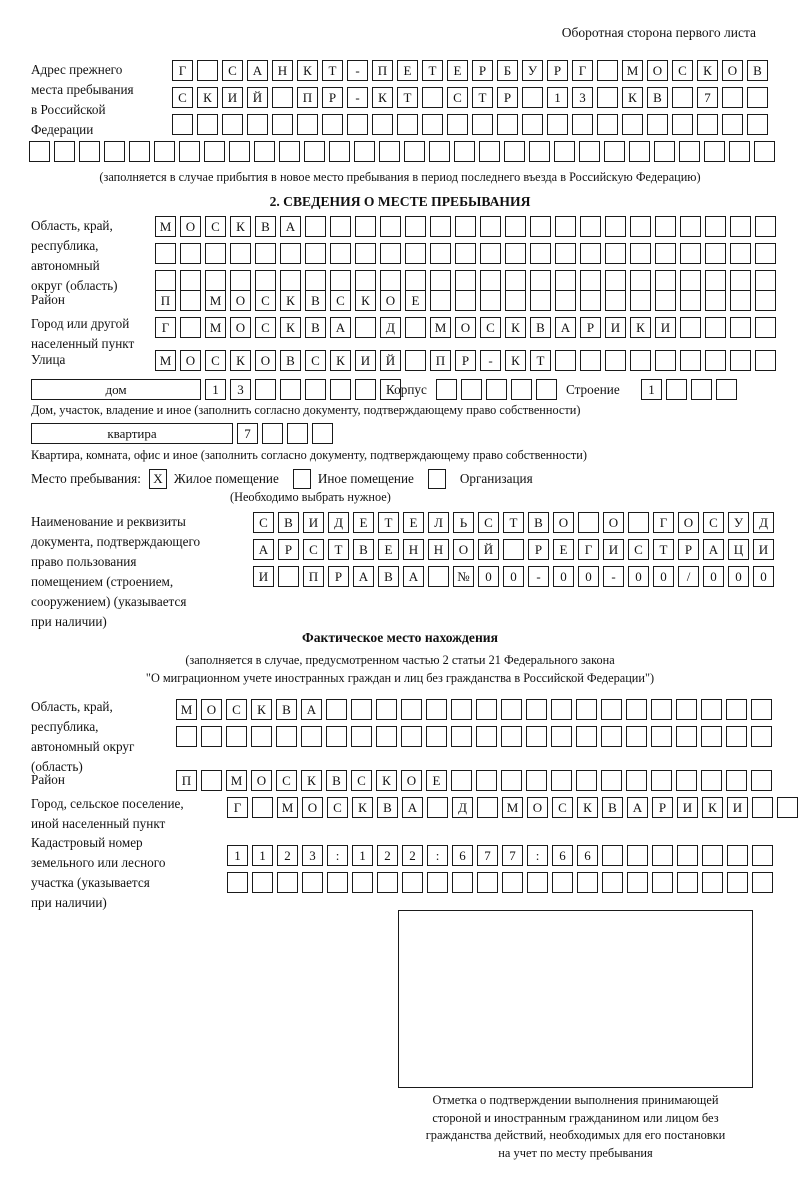 This screenshot has height=1180, width=800. Describe the element at coordinates (763, 576) in the screenshot. I see `char-cell: 0` at that location.